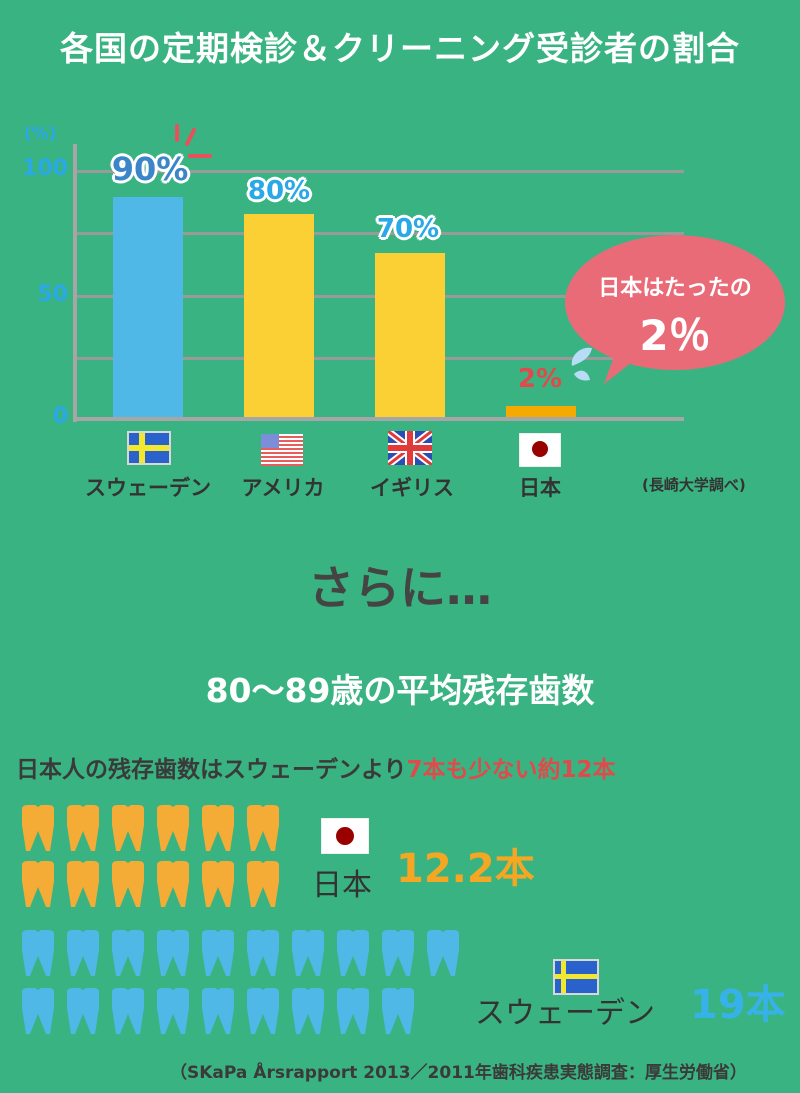  What do you see at coordinates (675, 335) in the screenshot?
I see `speech-bubble-line2: 2％` at bounding box center [675, 335].